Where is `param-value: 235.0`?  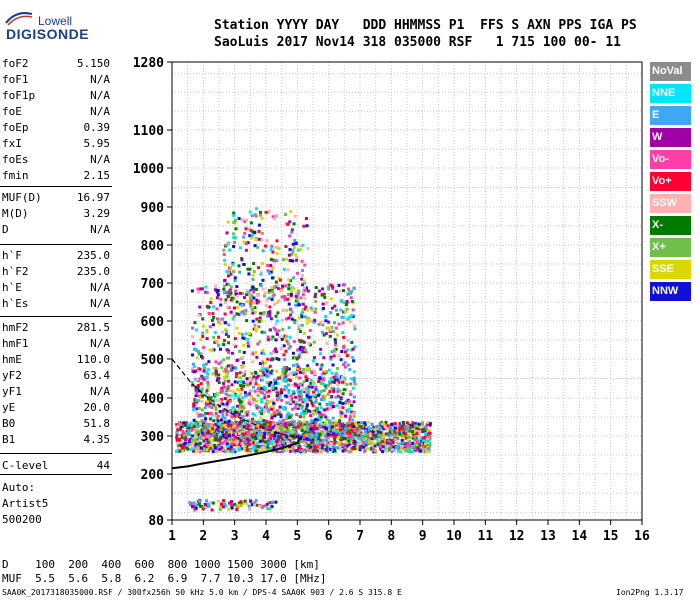 param-value: 235.0 is located at coordinates (93, 255).